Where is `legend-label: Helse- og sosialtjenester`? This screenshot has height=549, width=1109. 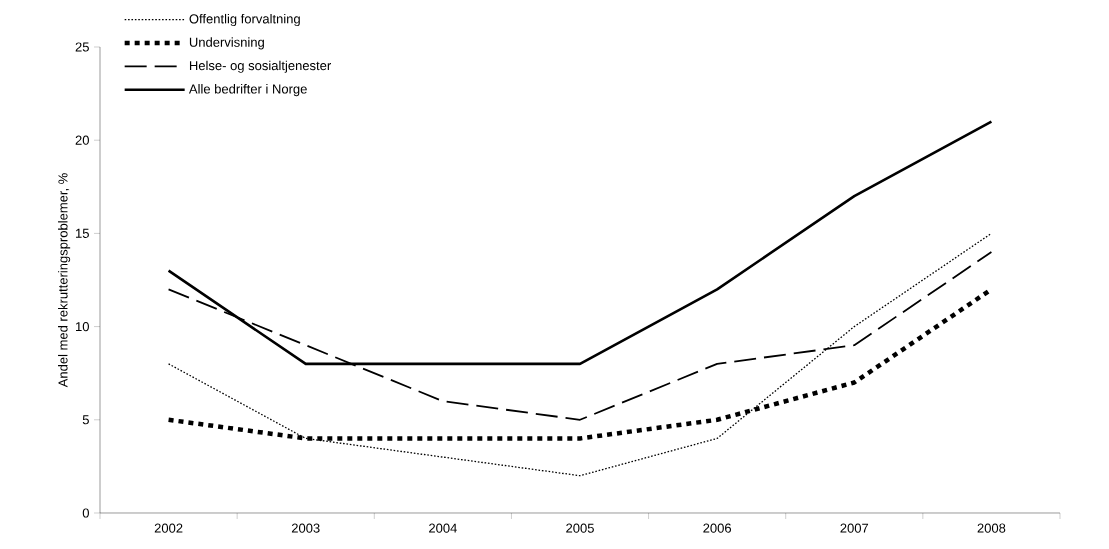 legend-label: Helse- og sosialtjenester is located at coordinates (260, 66).